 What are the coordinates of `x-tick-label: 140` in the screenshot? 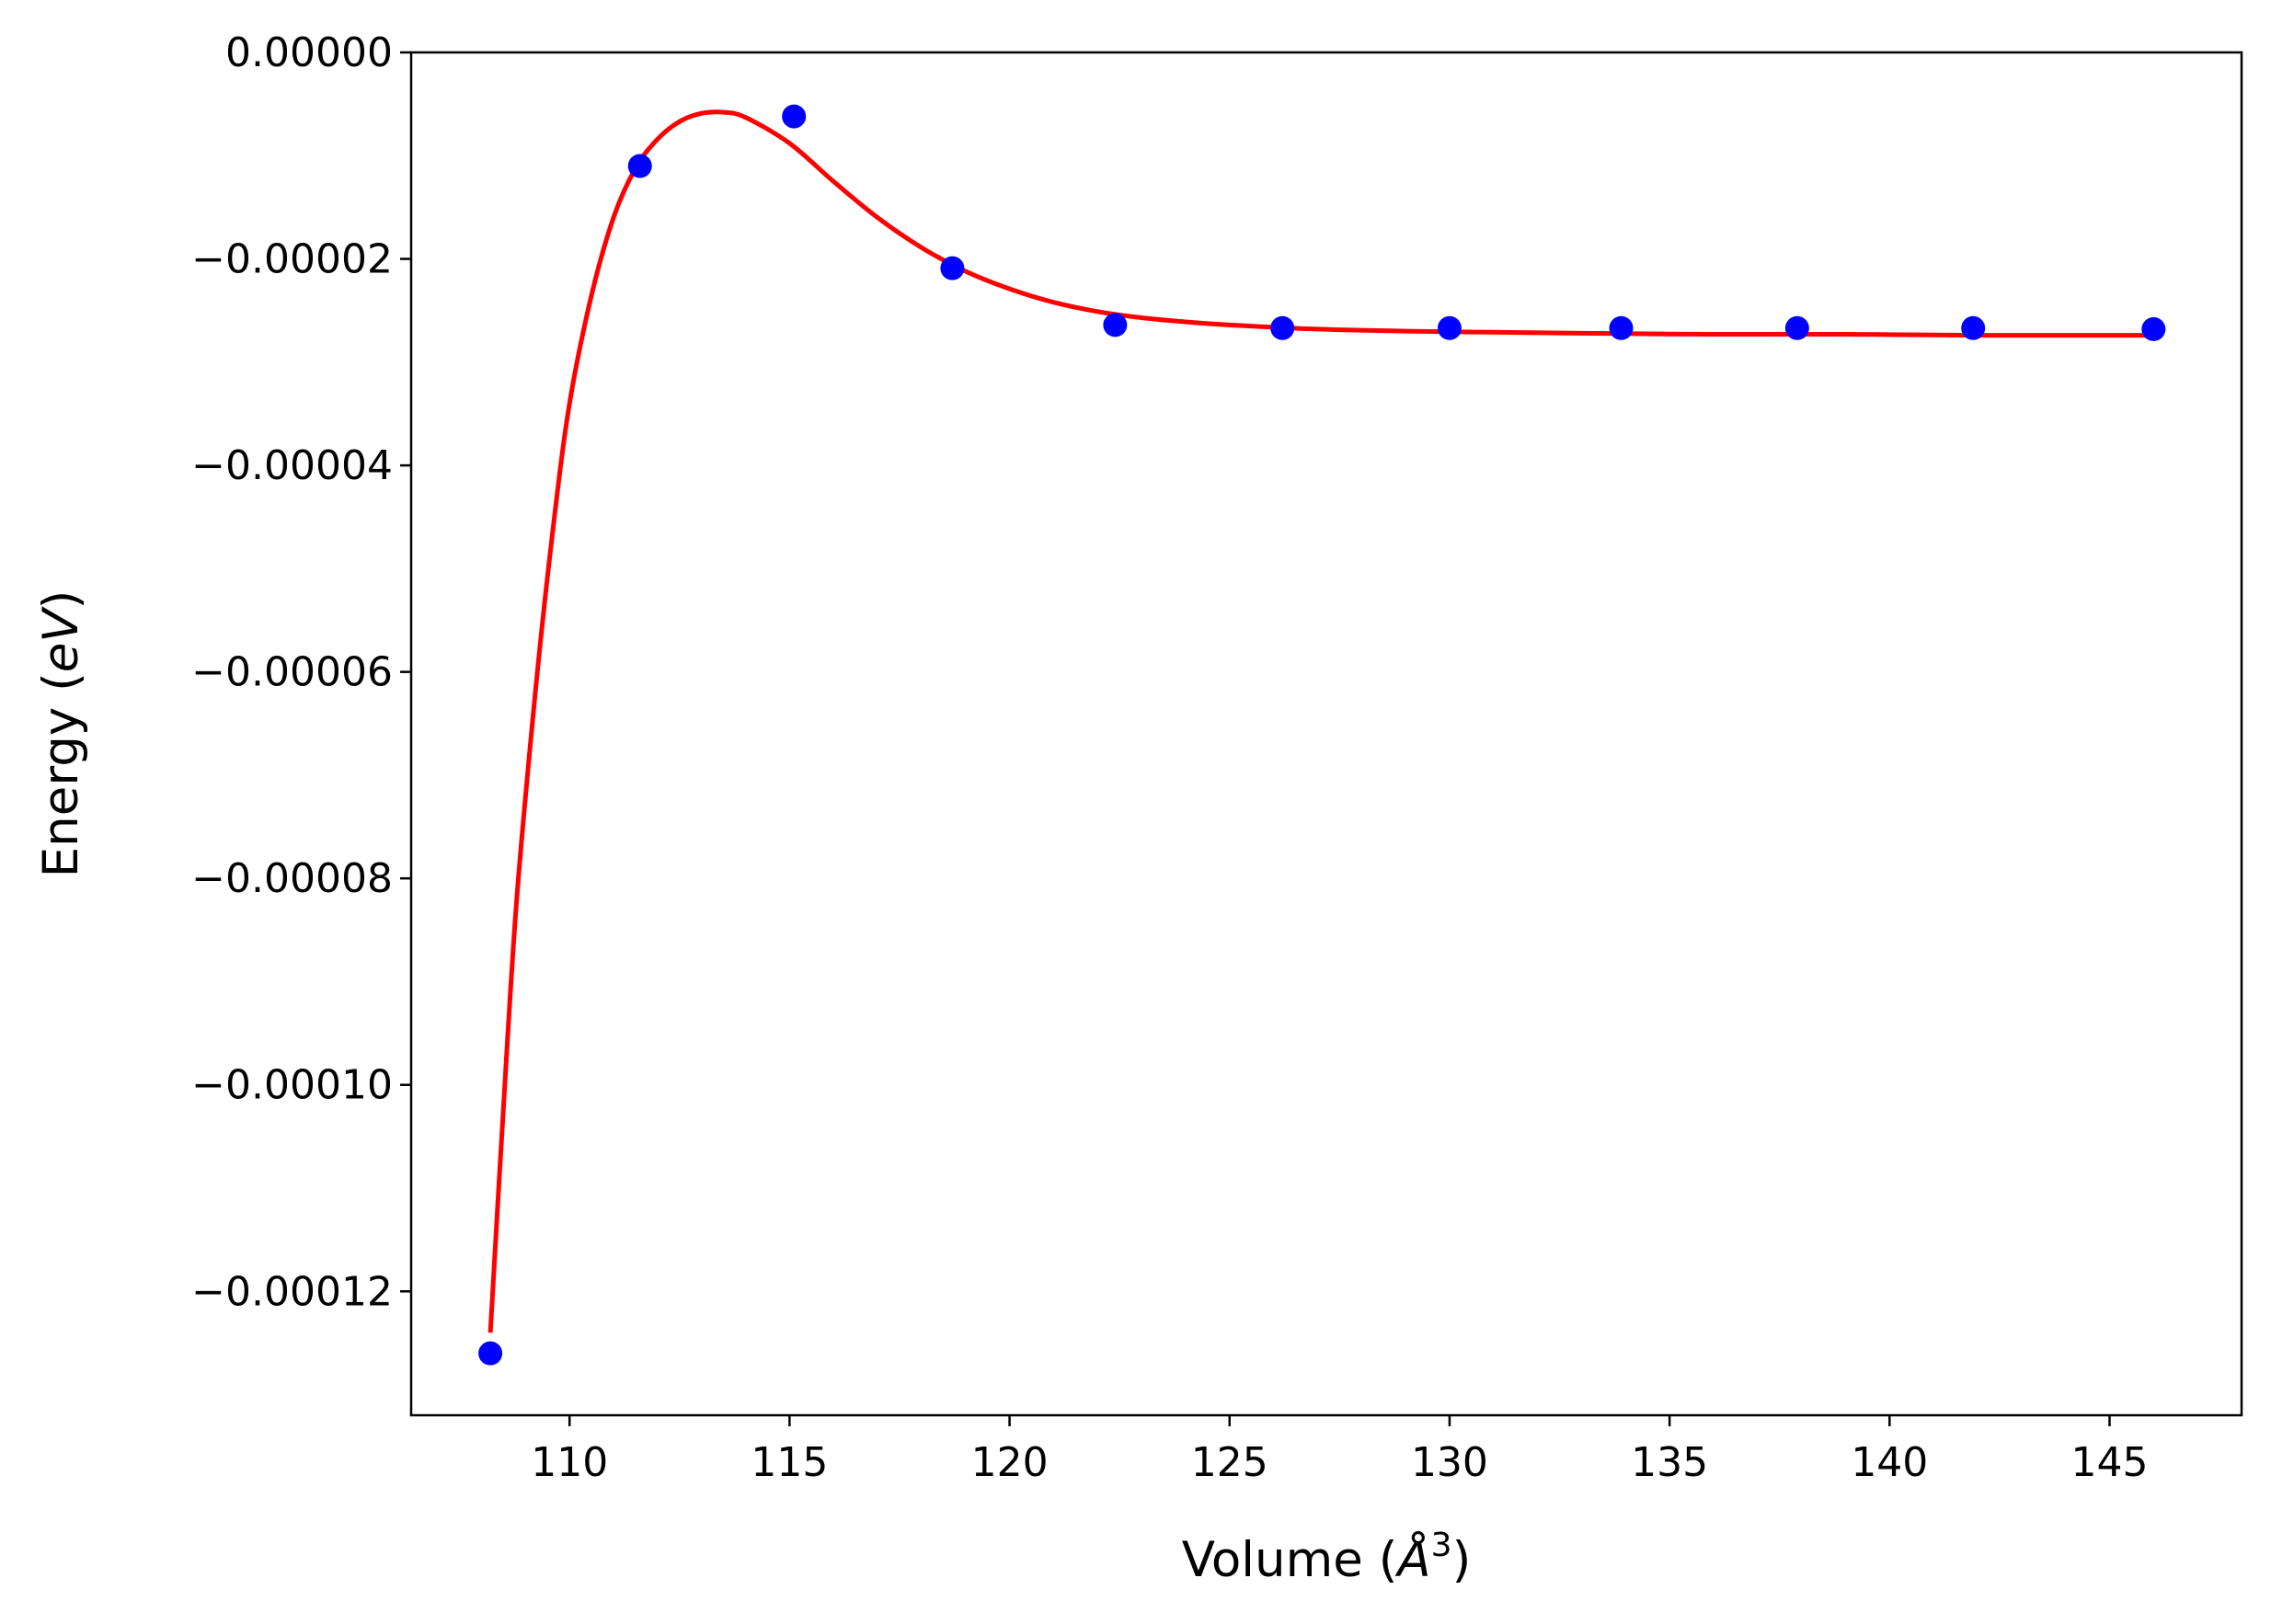 It's located at (1889, 1463).